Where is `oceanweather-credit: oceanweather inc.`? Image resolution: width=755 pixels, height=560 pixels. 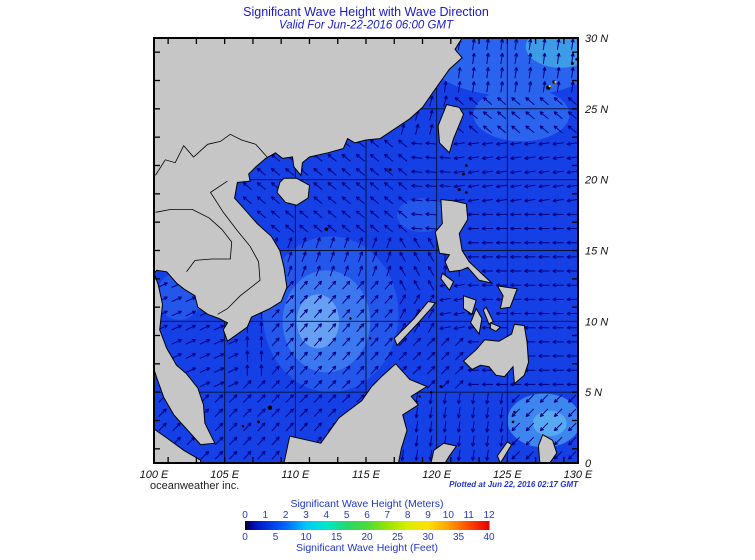 oceanweather-credit: oceanweather inc. is located at coordinates (194, 486).